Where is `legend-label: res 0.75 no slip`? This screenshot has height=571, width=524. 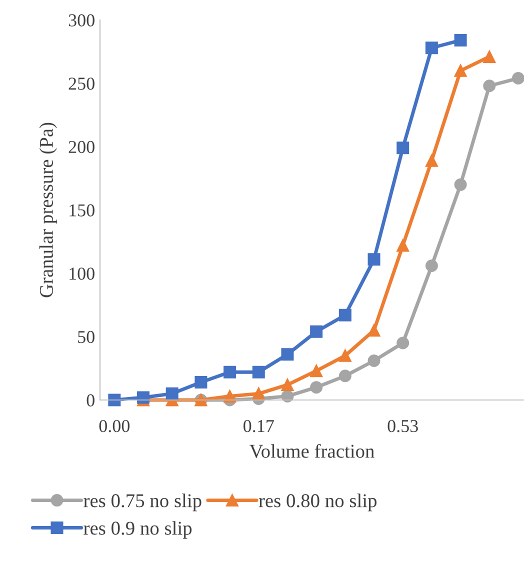 legend-label: res 0.75 no slip is located at coordinates (143, 503).